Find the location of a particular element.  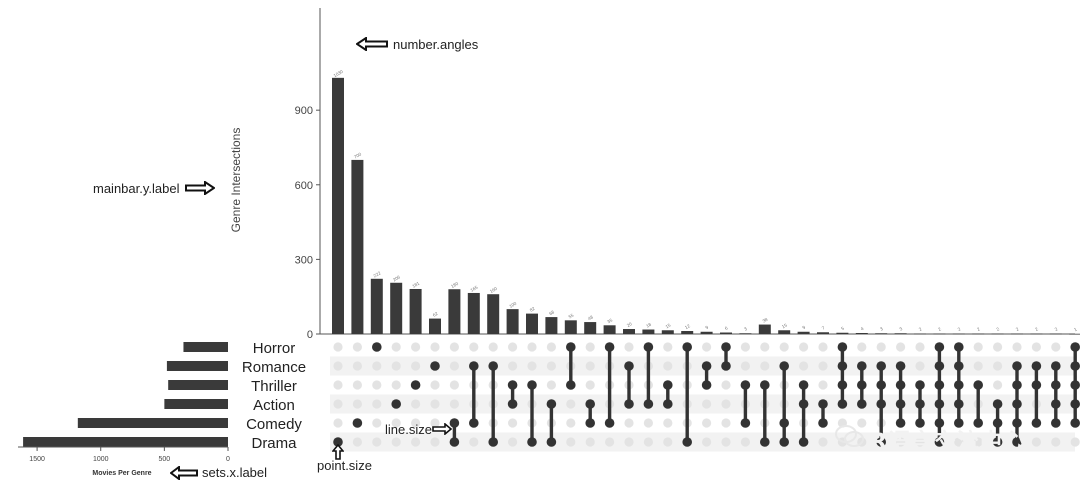

mainbar-value-label: 6 is located at coordinates (726, 328).